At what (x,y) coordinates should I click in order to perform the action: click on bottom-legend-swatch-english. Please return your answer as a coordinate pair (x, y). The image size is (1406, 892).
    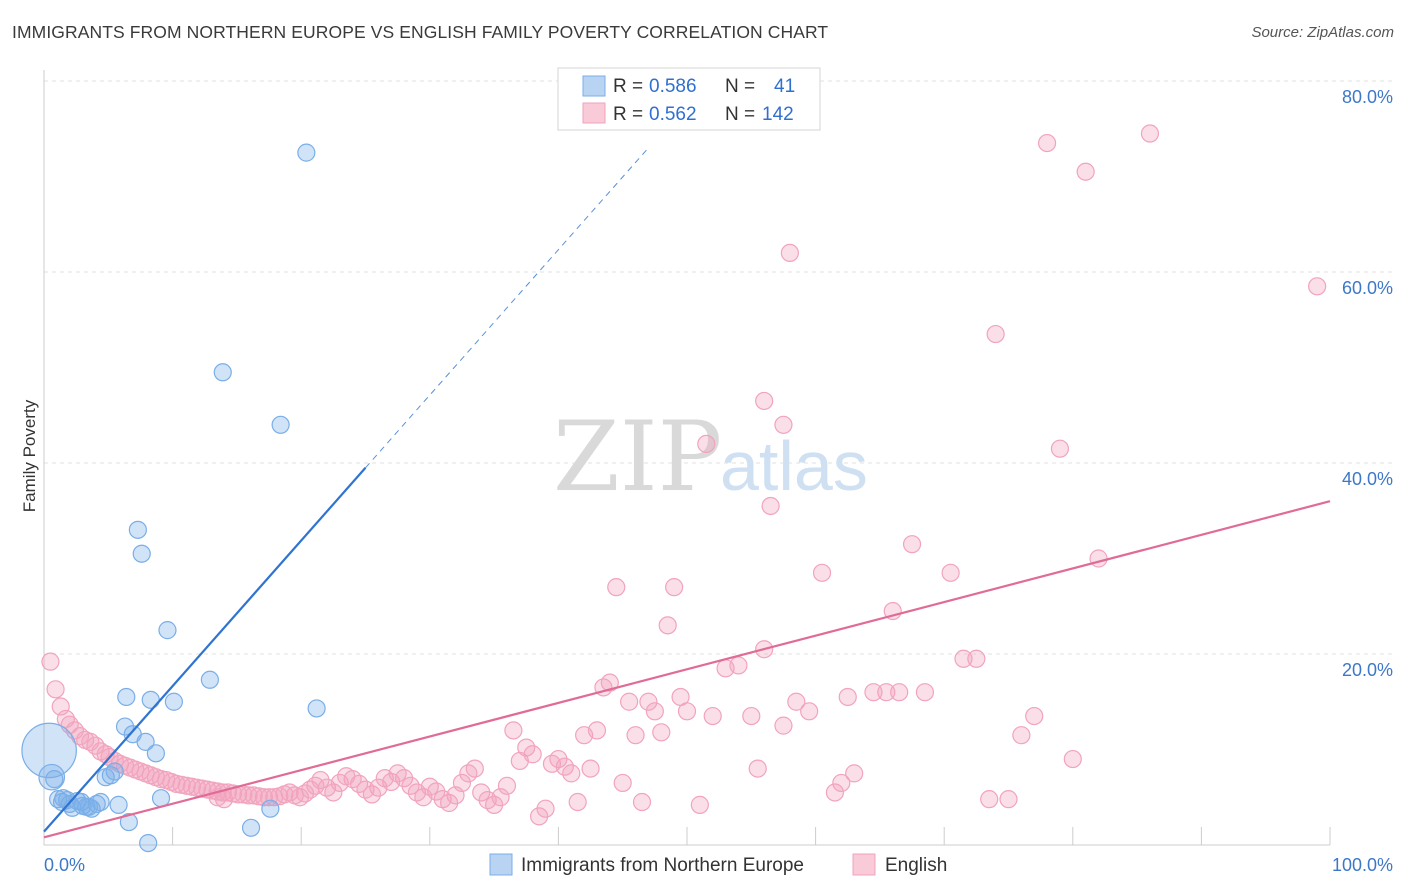
    Looking at the image, I should click on (864, 864).